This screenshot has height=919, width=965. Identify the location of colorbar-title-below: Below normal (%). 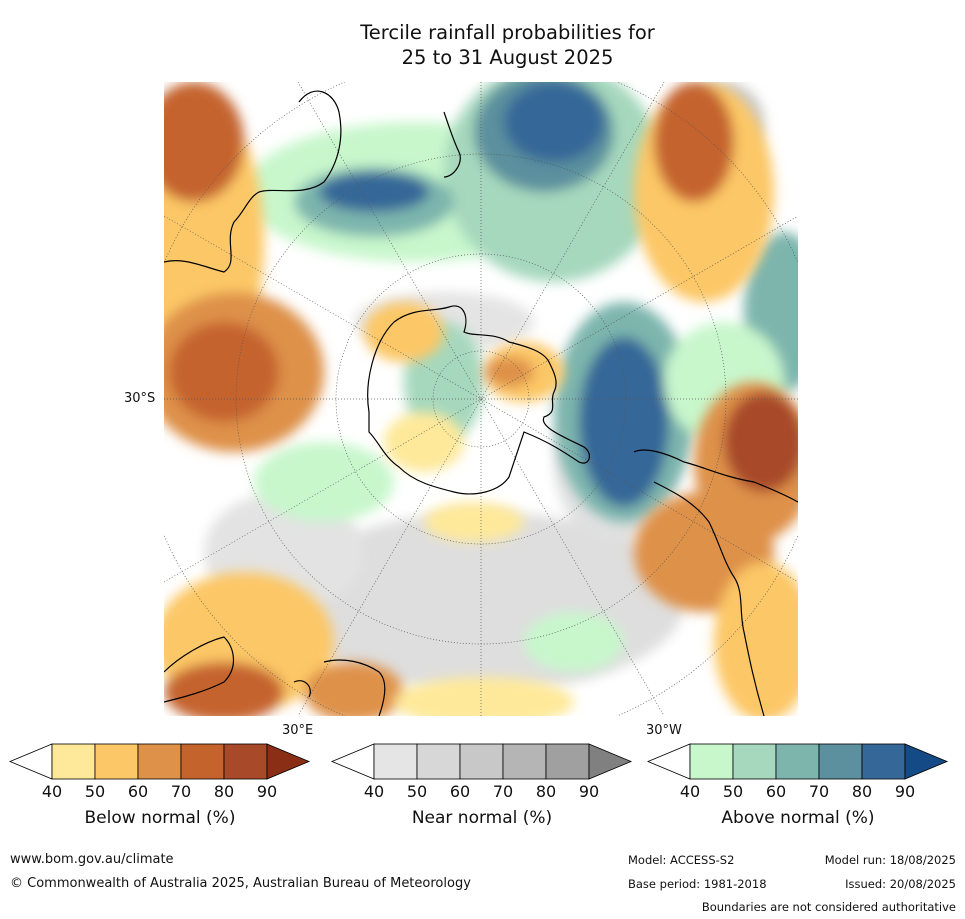
(160, 818).